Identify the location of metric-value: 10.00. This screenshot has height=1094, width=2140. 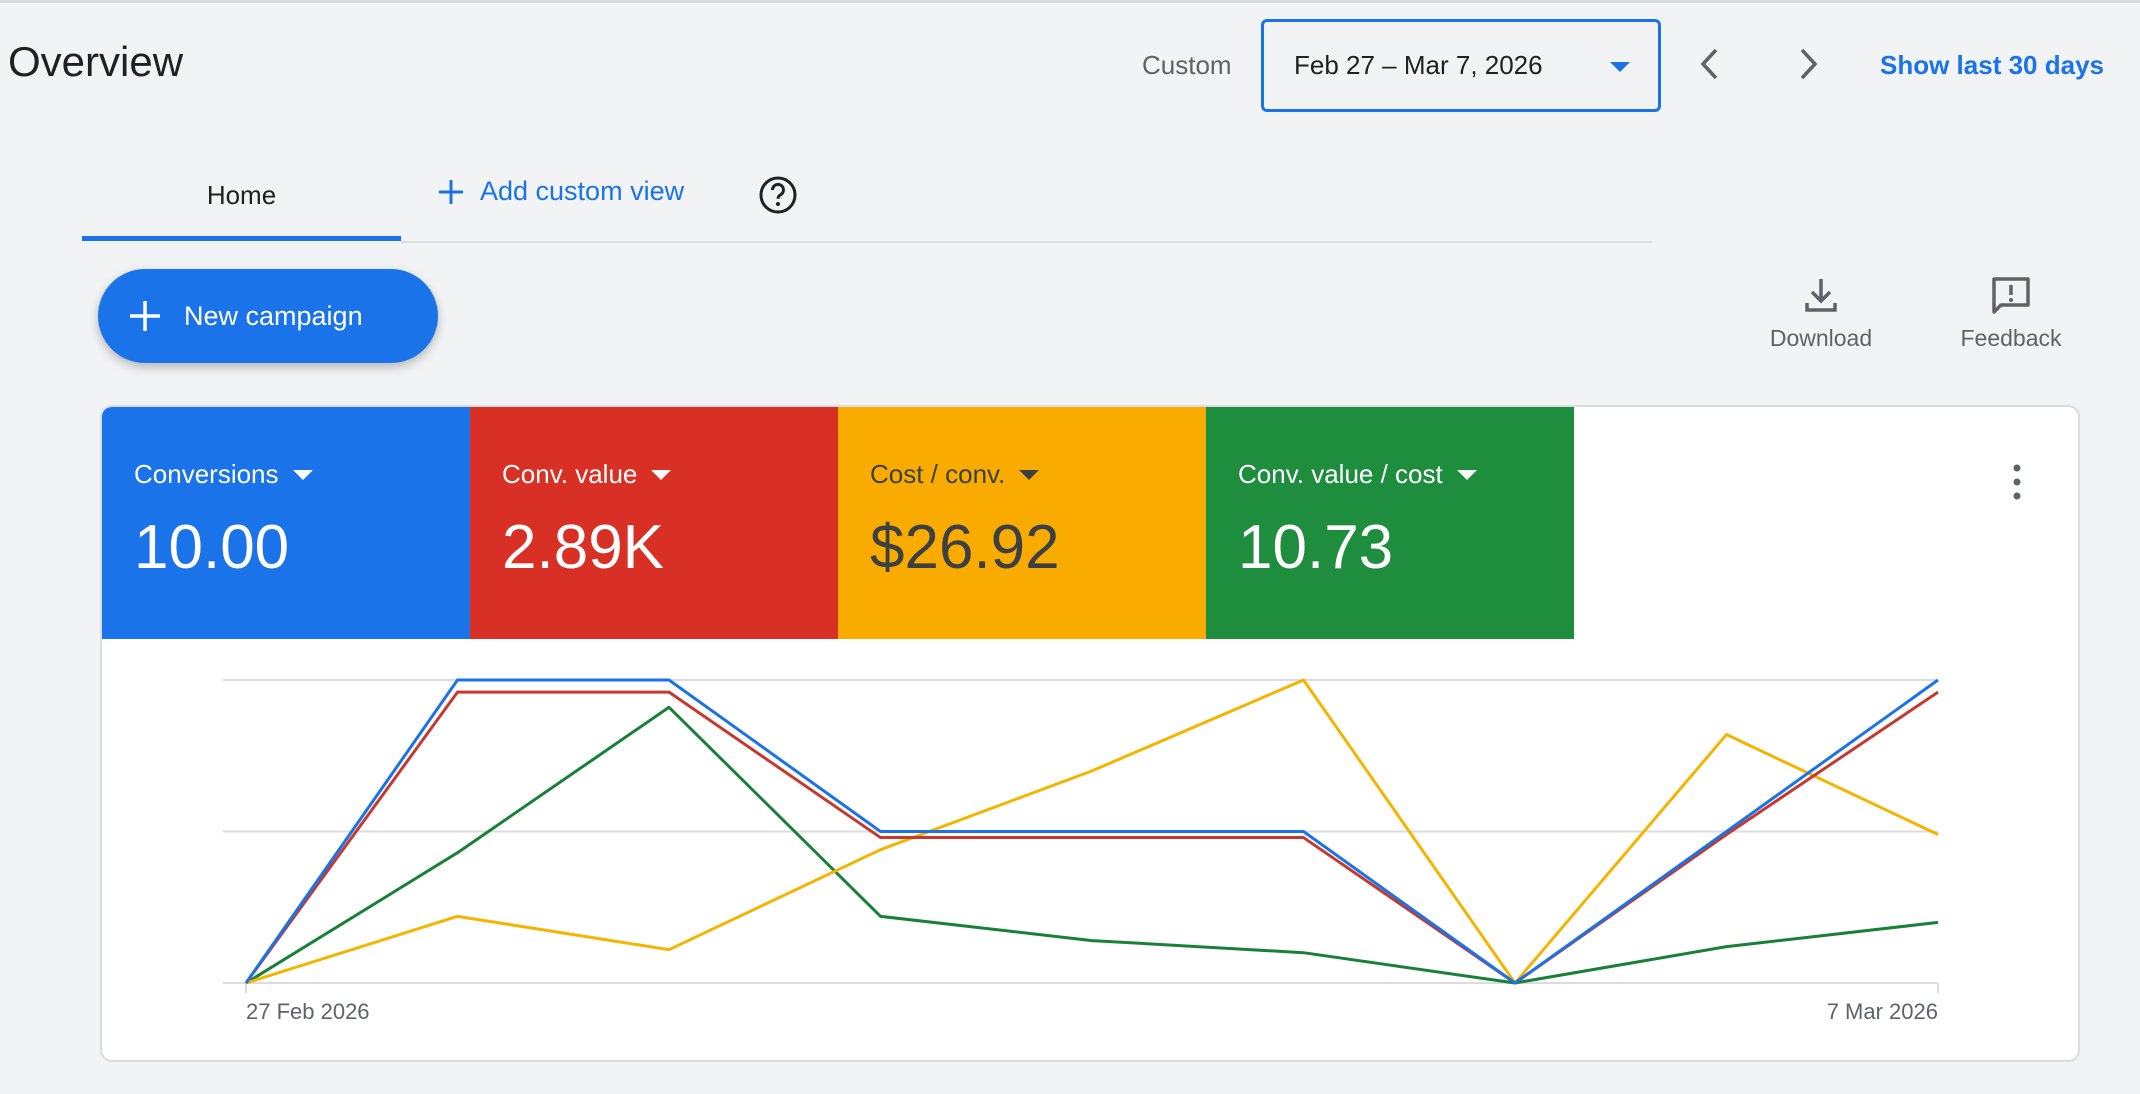
(212, 547).